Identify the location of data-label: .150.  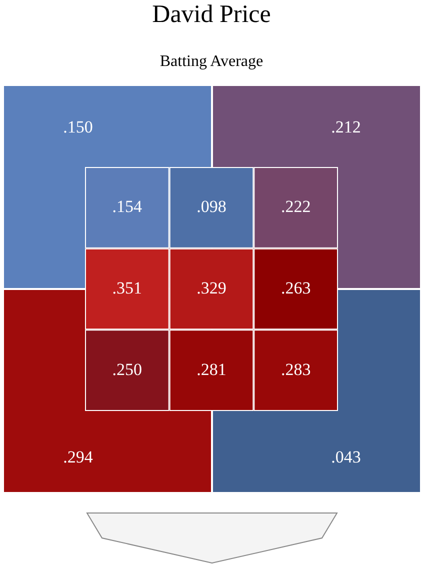
(78, 126).